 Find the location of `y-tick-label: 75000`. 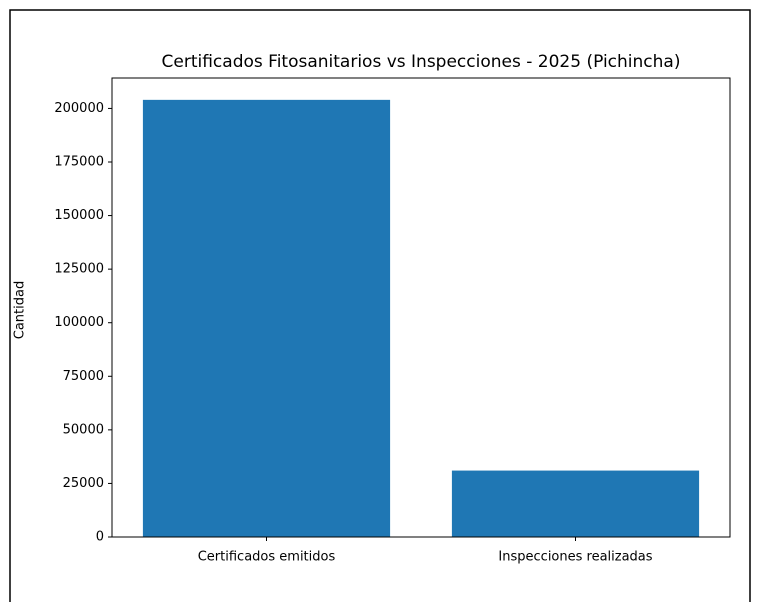

y-tick-label: 75000 is located at coordinates (83, 376).